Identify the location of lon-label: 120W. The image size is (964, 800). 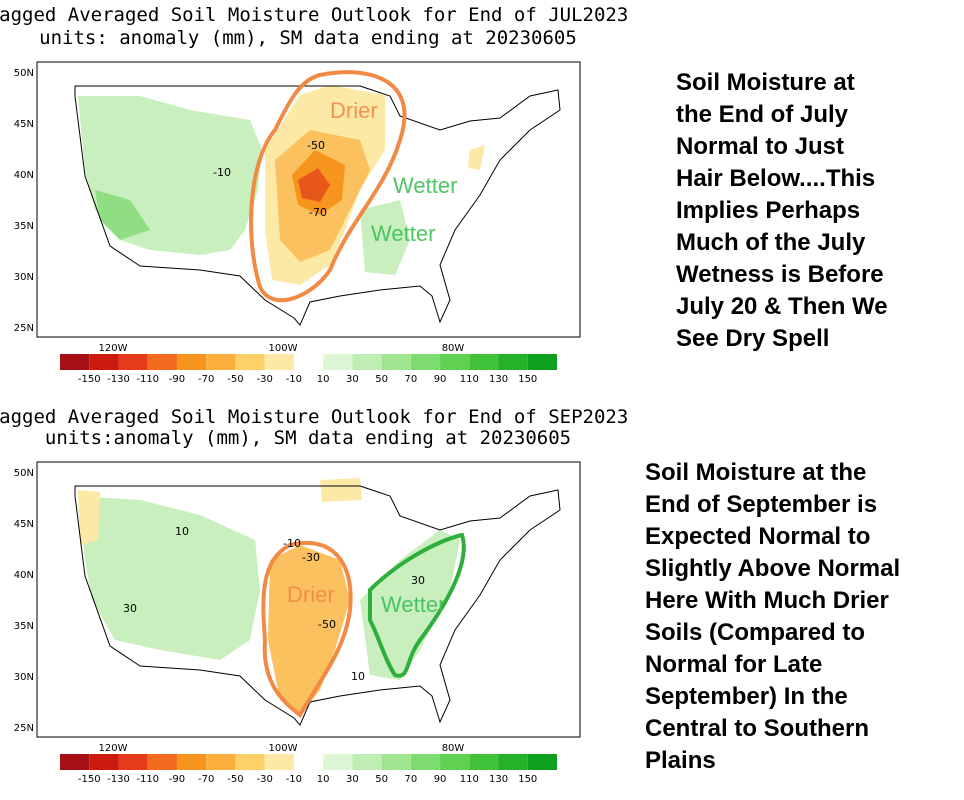
(113, 348).